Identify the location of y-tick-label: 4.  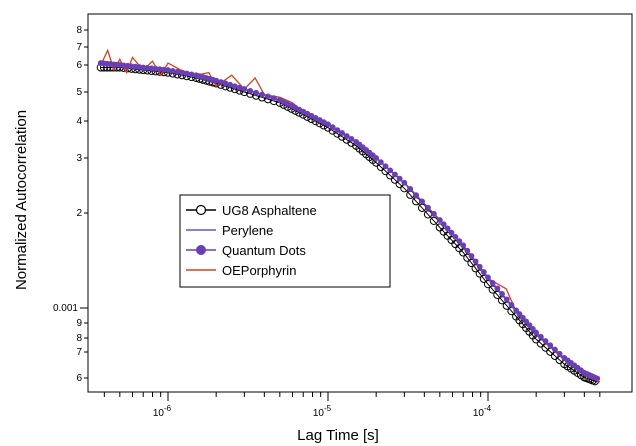
(79, 121).